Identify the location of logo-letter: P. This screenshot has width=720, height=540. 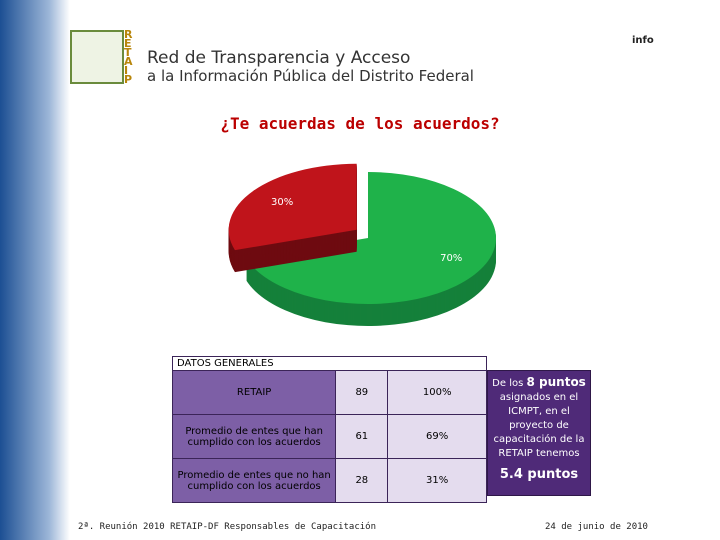
(128, 79).